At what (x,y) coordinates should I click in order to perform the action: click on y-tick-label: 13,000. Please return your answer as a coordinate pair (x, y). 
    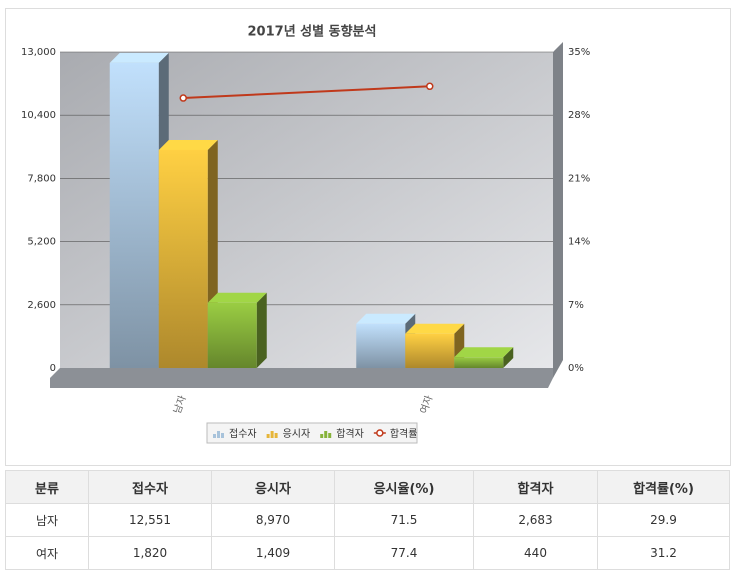
    Looking at the image, I should click on (38, 52).